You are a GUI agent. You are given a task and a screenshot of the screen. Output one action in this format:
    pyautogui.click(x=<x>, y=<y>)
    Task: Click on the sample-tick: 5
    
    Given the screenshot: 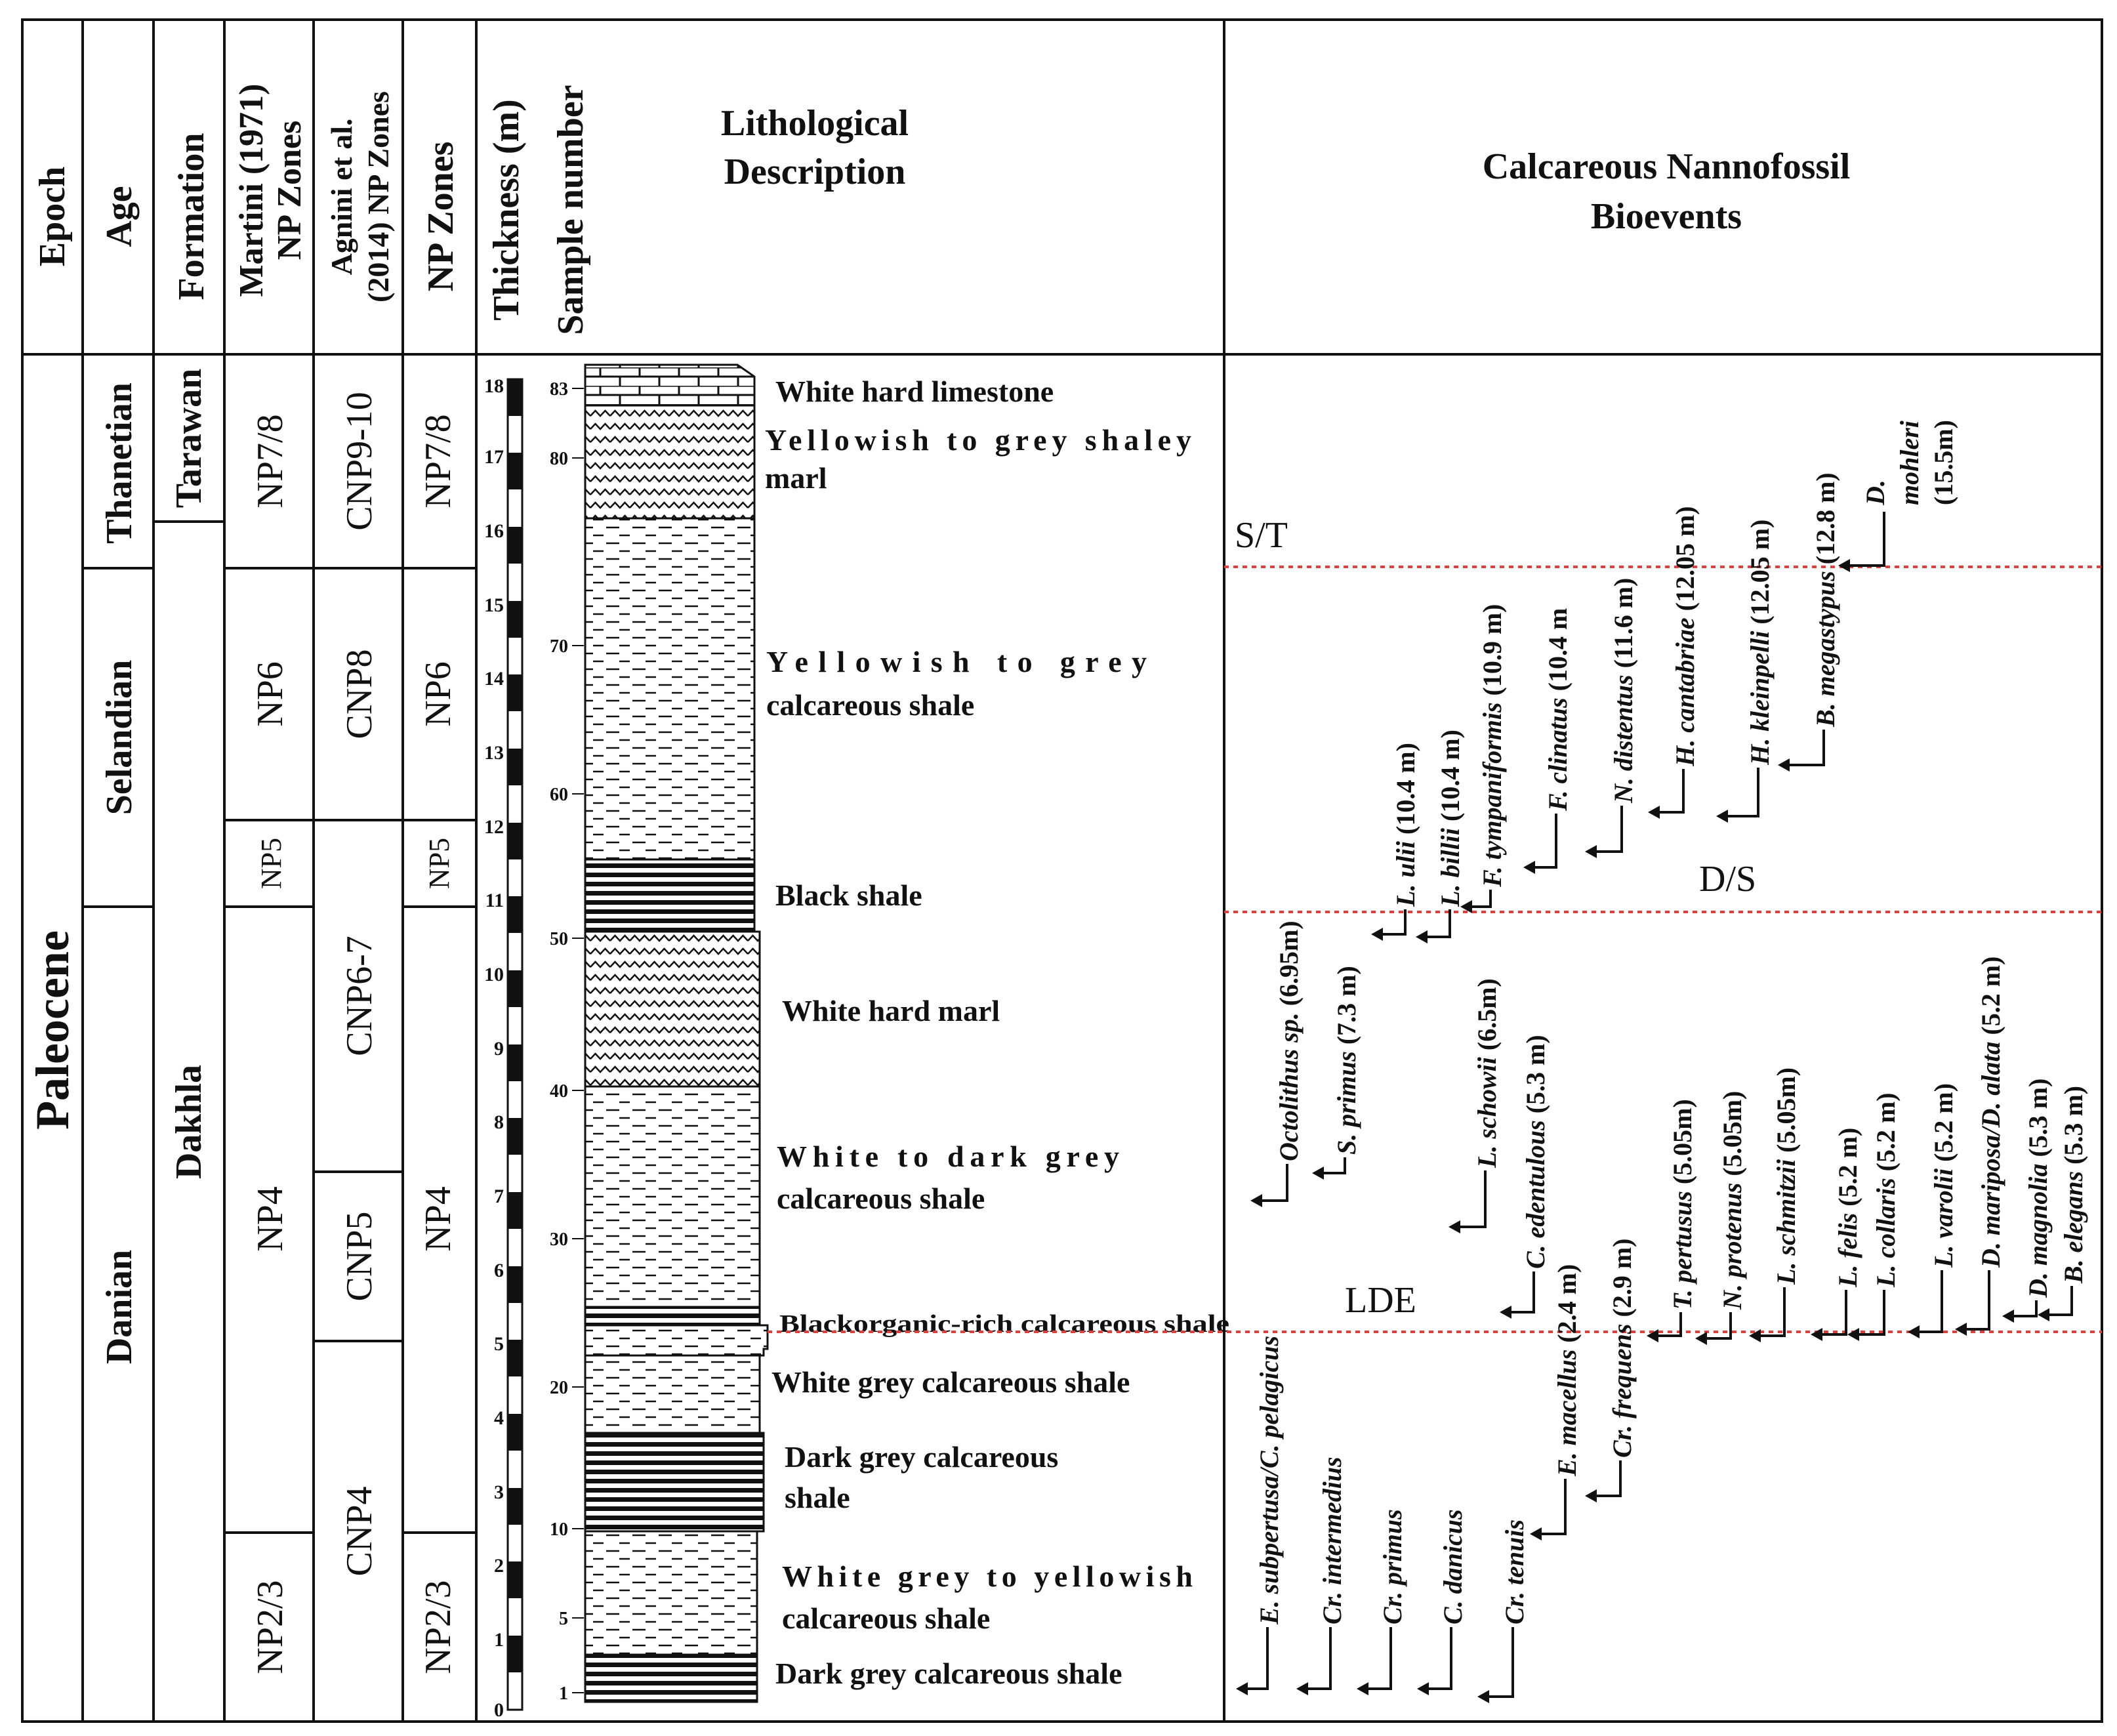 What is the action you would take?
    pyautogui.click(x=564, y=1619)
    